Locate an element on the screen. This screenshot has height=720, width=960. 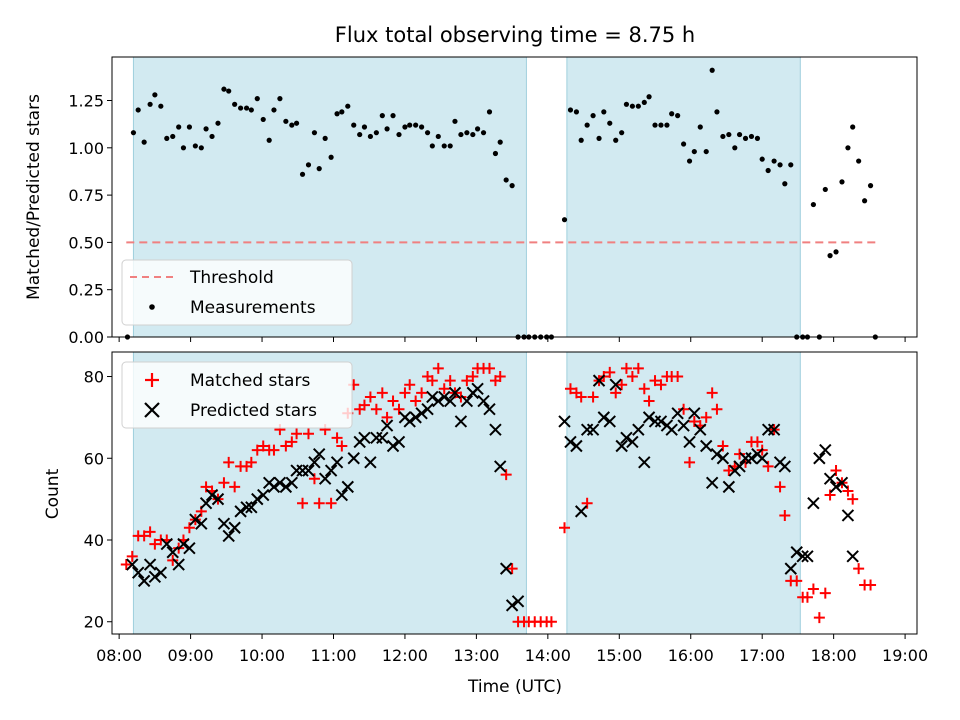
bottom-y-axis-label: Count is located at coordinates (53, 493).